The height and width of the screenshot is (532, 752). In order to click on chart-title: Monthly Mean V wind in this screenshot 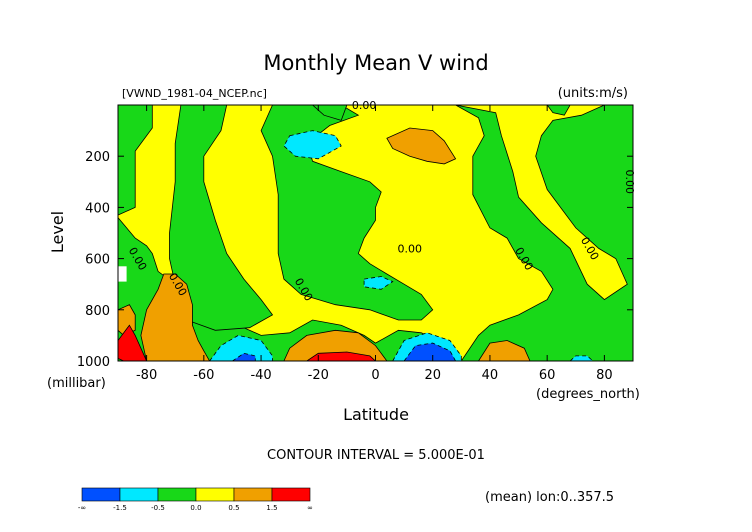, I will do `click(375, 63)`.